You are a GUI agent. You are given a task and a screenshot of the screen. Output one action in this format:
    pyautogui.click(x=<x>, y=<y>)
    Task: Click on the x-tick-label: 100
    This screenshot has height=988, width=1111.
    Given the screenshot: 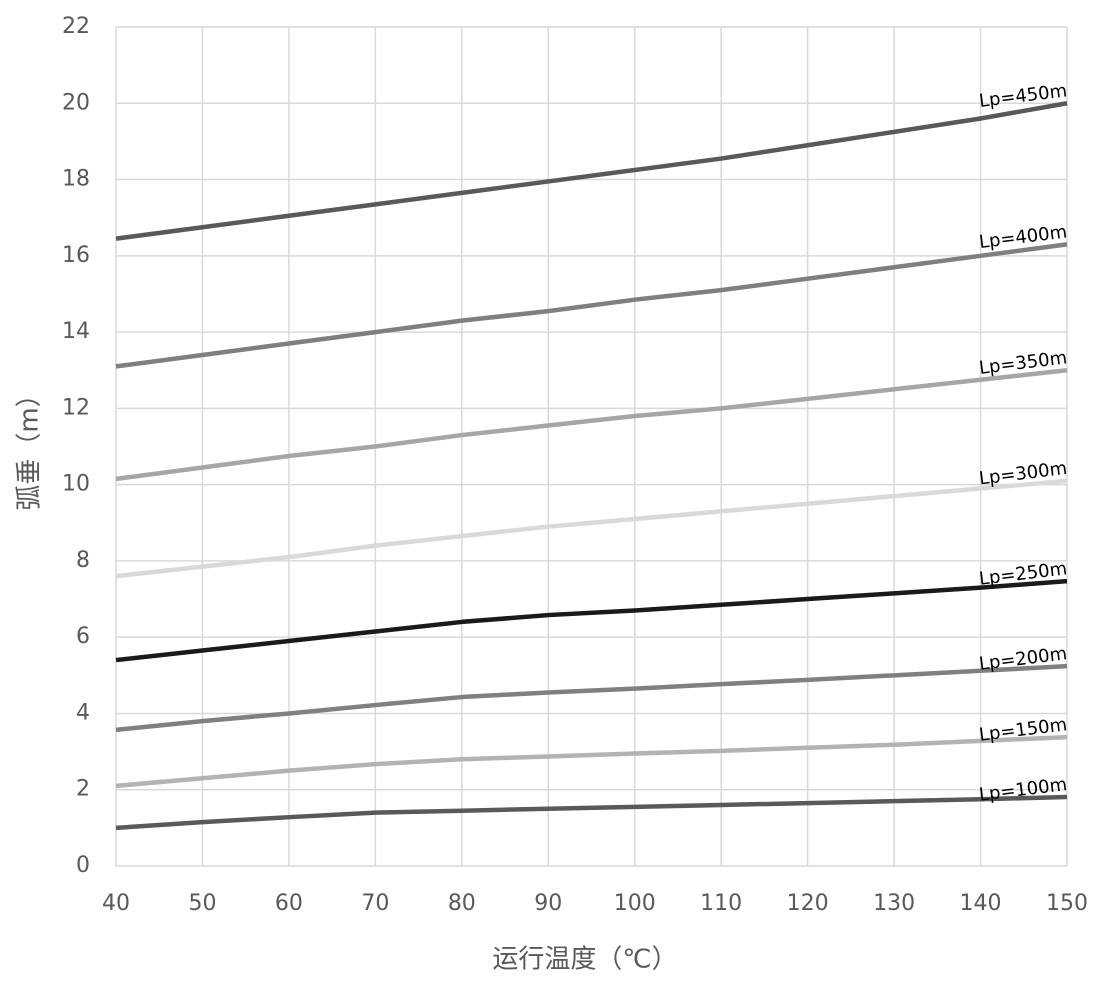 What is the action you would take?
    pyautogui.click(x=635, y=903)
    